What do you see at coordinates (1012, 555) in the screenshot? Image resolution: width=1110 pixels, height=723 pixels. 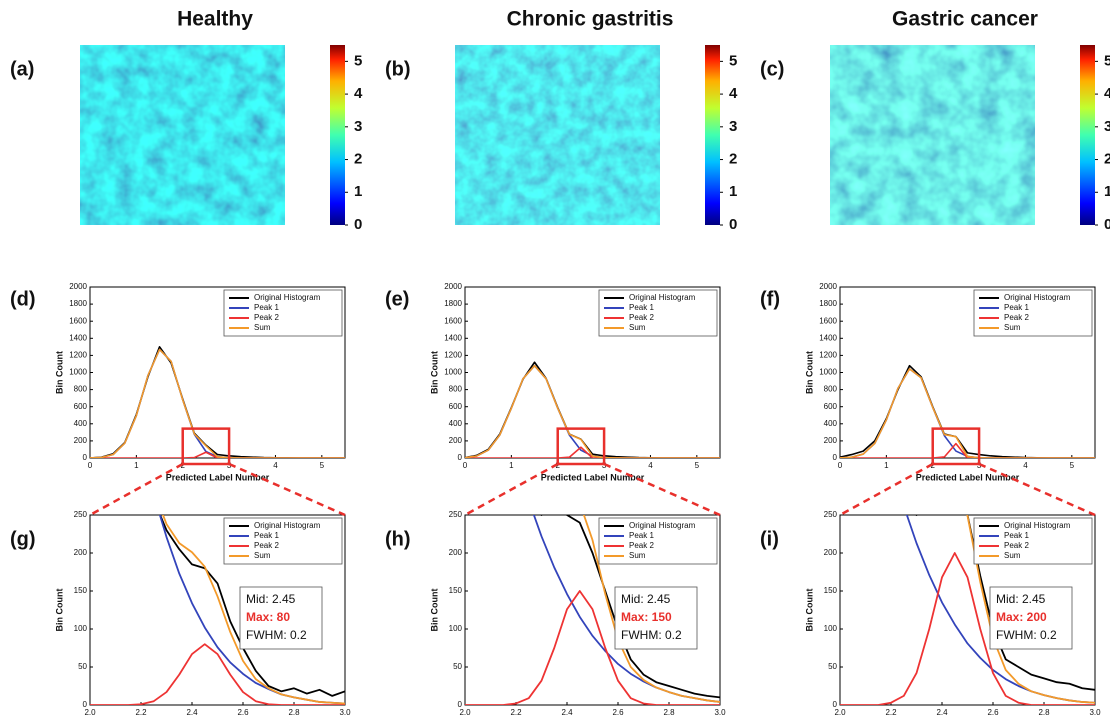 I see `legend-label: Sum` at bounding box center [1012, 555].